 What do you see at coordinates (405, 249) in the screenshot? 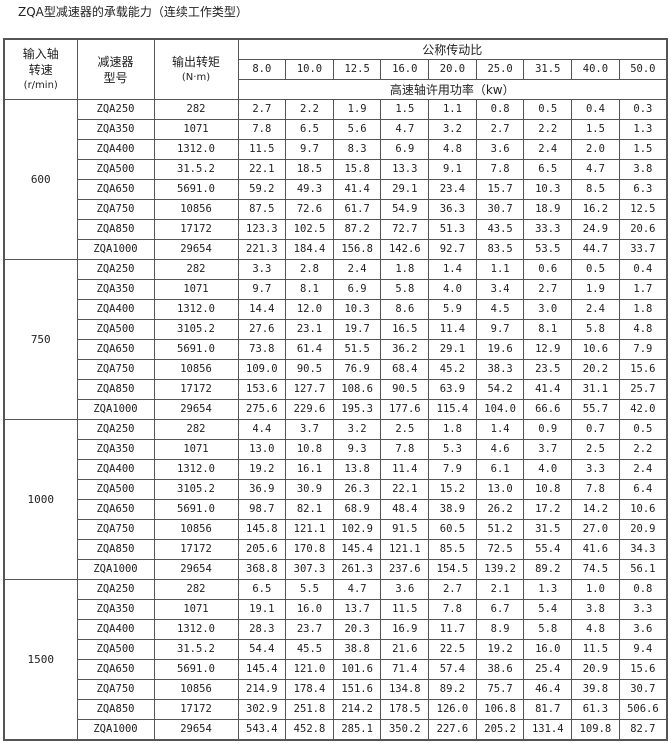
I see `power-cell: 142.6` at bounding box center [405, 249].